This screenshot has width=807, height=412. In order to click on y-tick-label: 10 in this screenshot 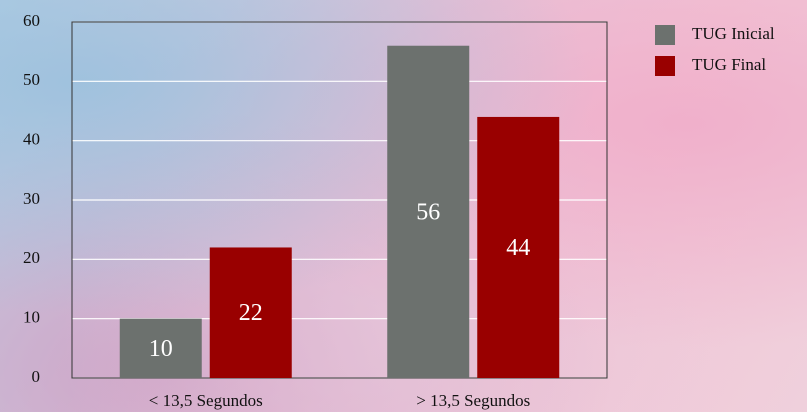, I will do `click(31, 317)`.